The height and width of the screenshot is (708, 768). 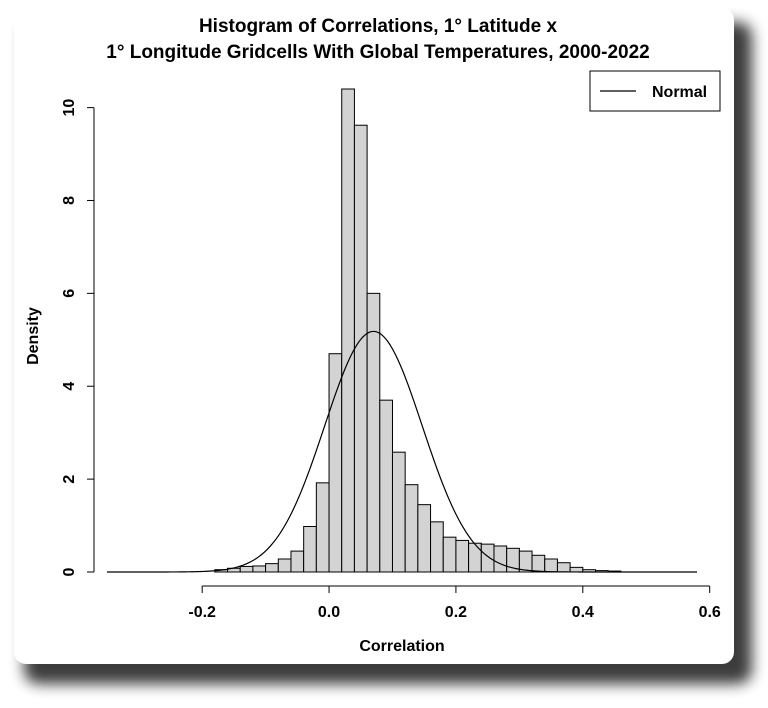 I want to click on x-tick-label: 0.4, so click(x=583, y=612).